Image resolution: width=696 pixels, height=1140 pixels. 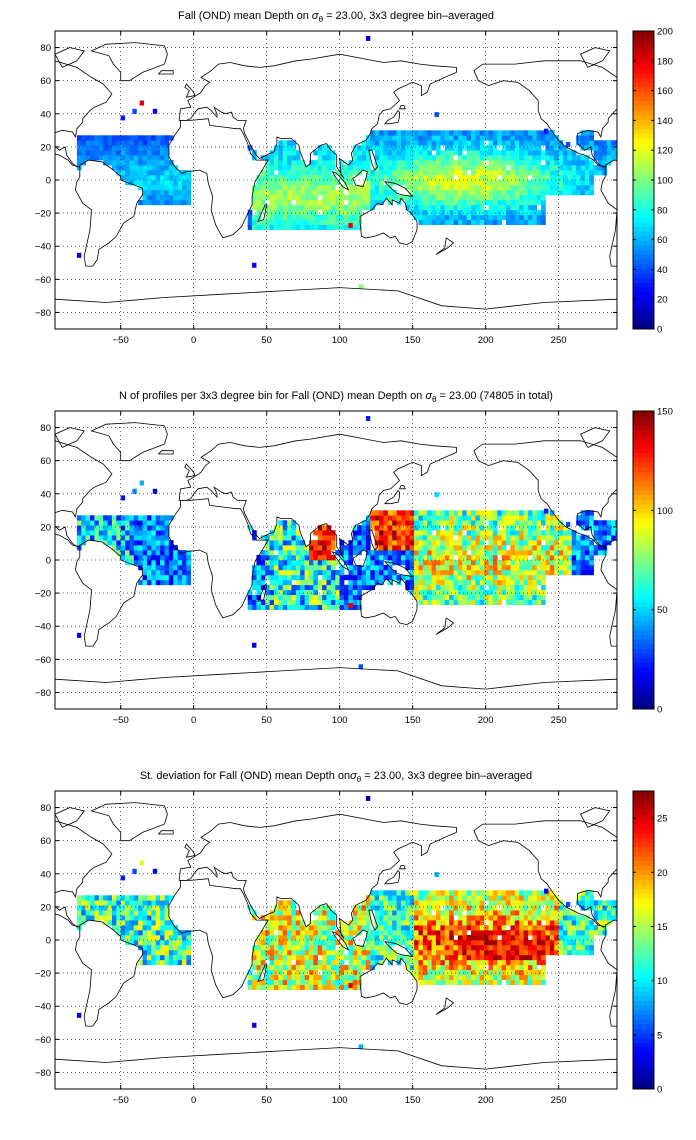 I want to click on x-tick-label: −50, so click(x=121, y=340).